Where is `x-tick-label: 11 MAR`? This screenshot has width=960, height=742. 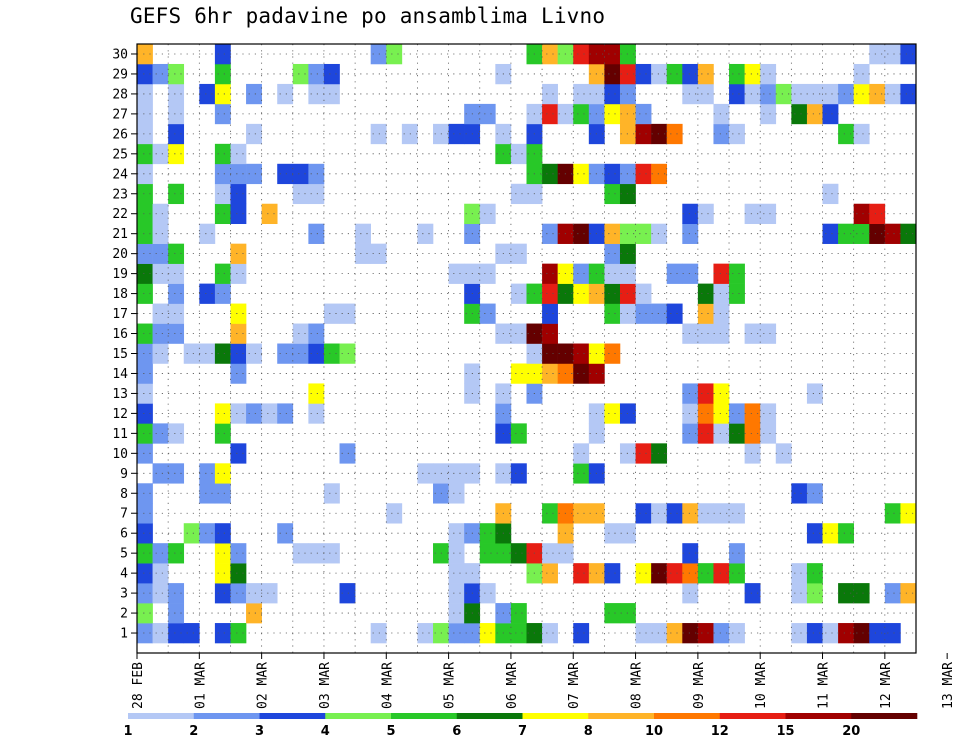
x-tick-label: 11 MAR is located at coordinates (824, 685).